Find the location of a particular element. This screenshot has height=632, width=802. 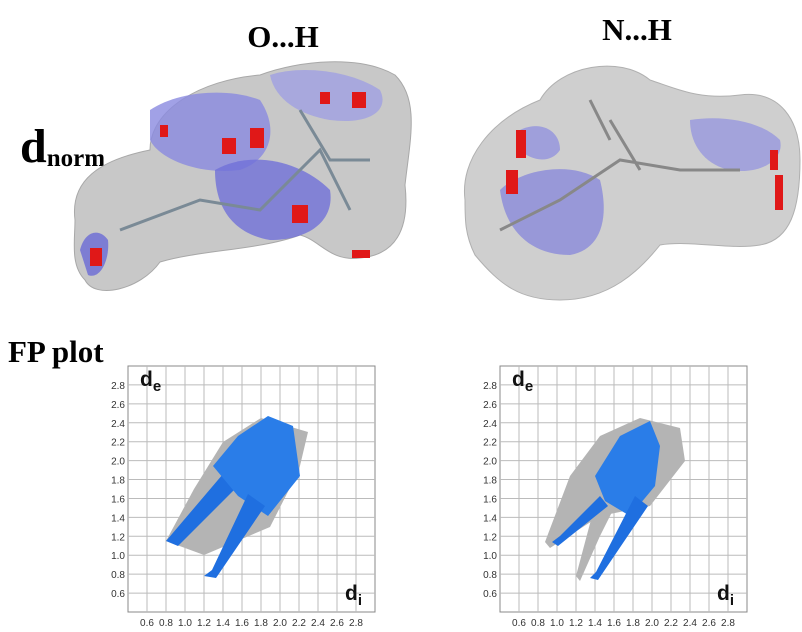

cloud-right is located at coordinates (615, 499).